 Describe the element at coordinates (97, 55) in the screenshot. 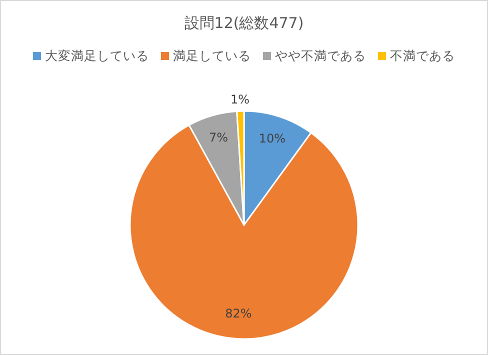

I see `legend-label: 大変満足している` at that location.